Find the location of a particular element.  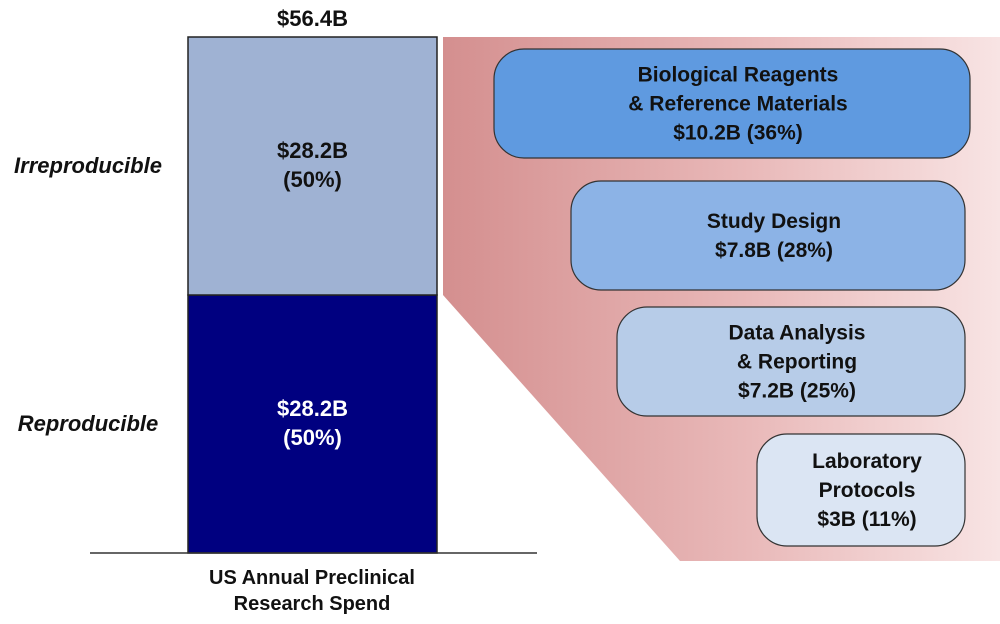

breakdown-box-label-line: Data Analysis is located at coordinates (797, 333).